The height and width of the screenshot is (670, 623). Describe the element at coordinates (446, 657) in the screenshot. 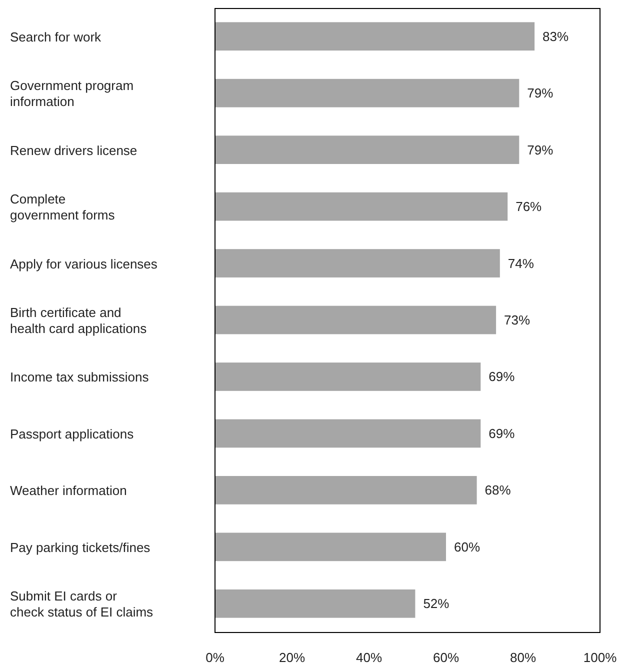

I see `x-tick-label: 60%` at that location.